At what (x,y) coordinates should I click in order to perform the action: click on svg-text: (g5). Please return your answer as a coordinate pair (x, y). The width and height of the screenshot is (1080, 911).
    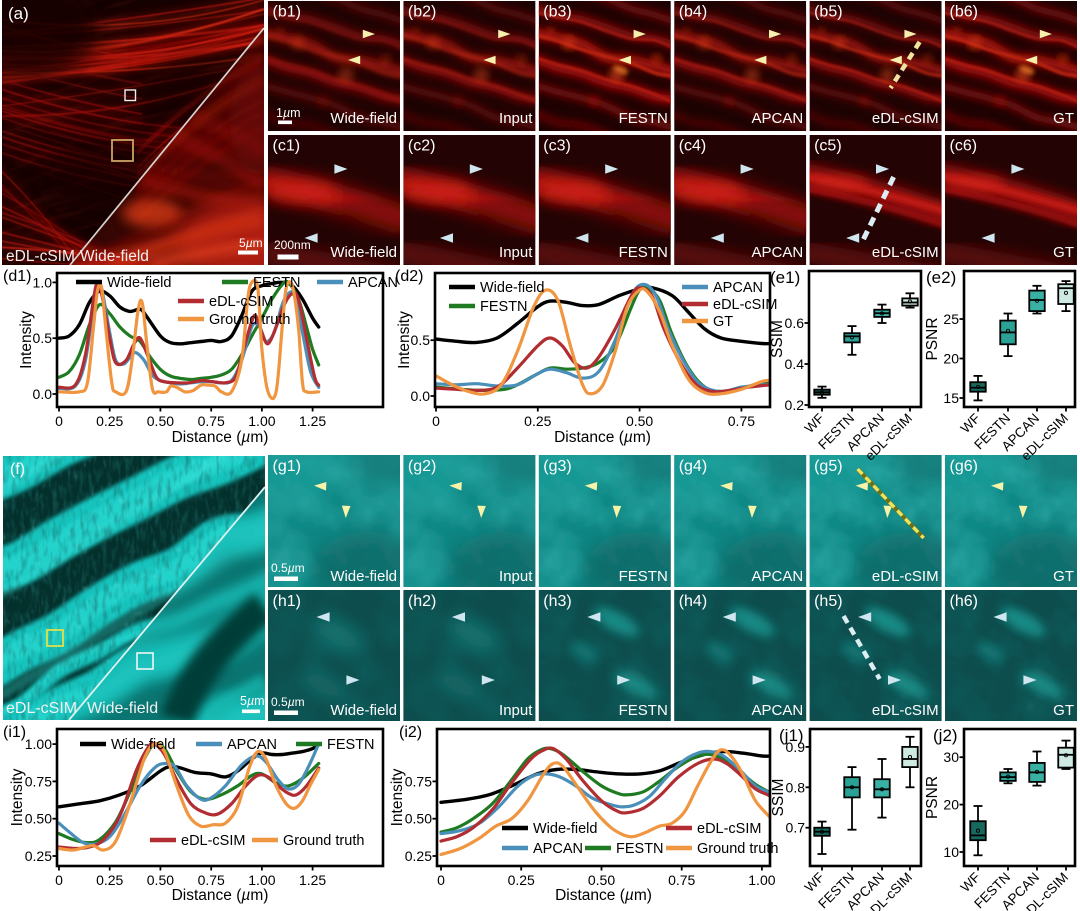
    Looking at the image, I should click on (828, 466).